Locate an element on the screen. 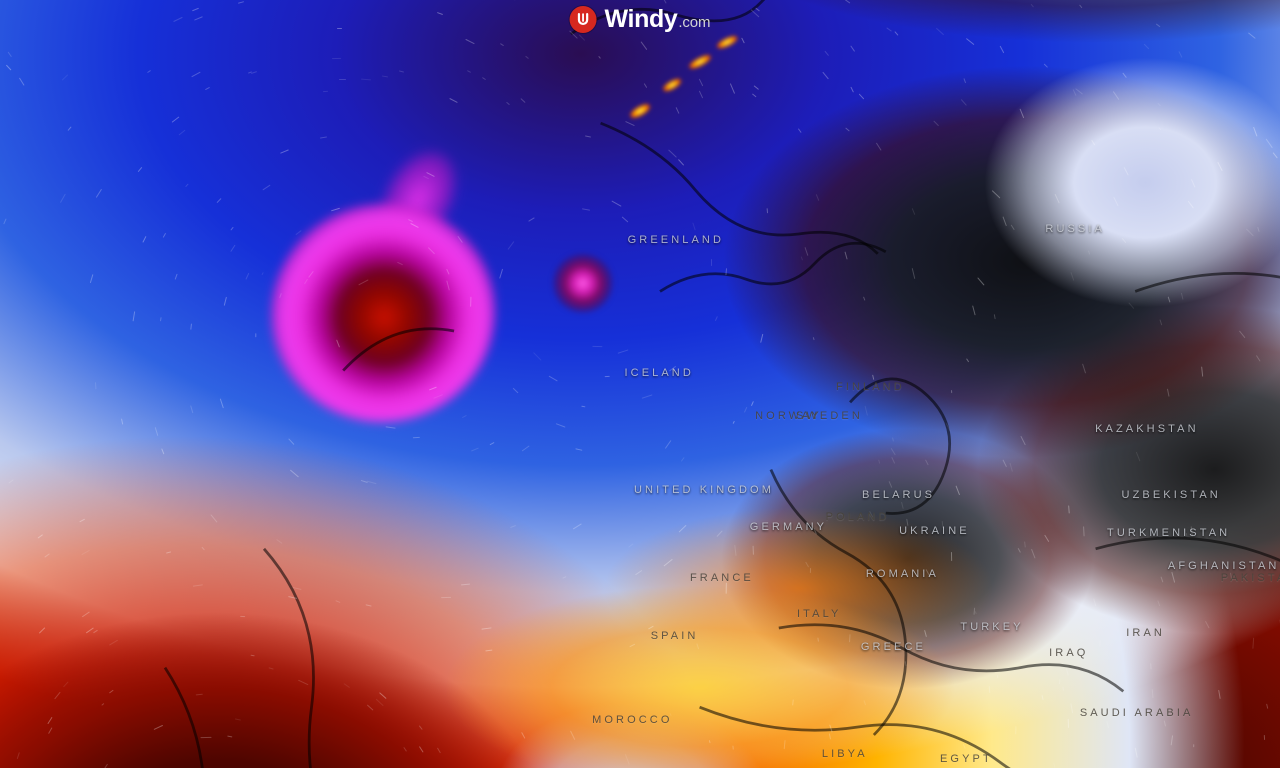 This screenshot has width=1280, height=768. windy-watermark: Windy .com is located at coordinates (640, 19).